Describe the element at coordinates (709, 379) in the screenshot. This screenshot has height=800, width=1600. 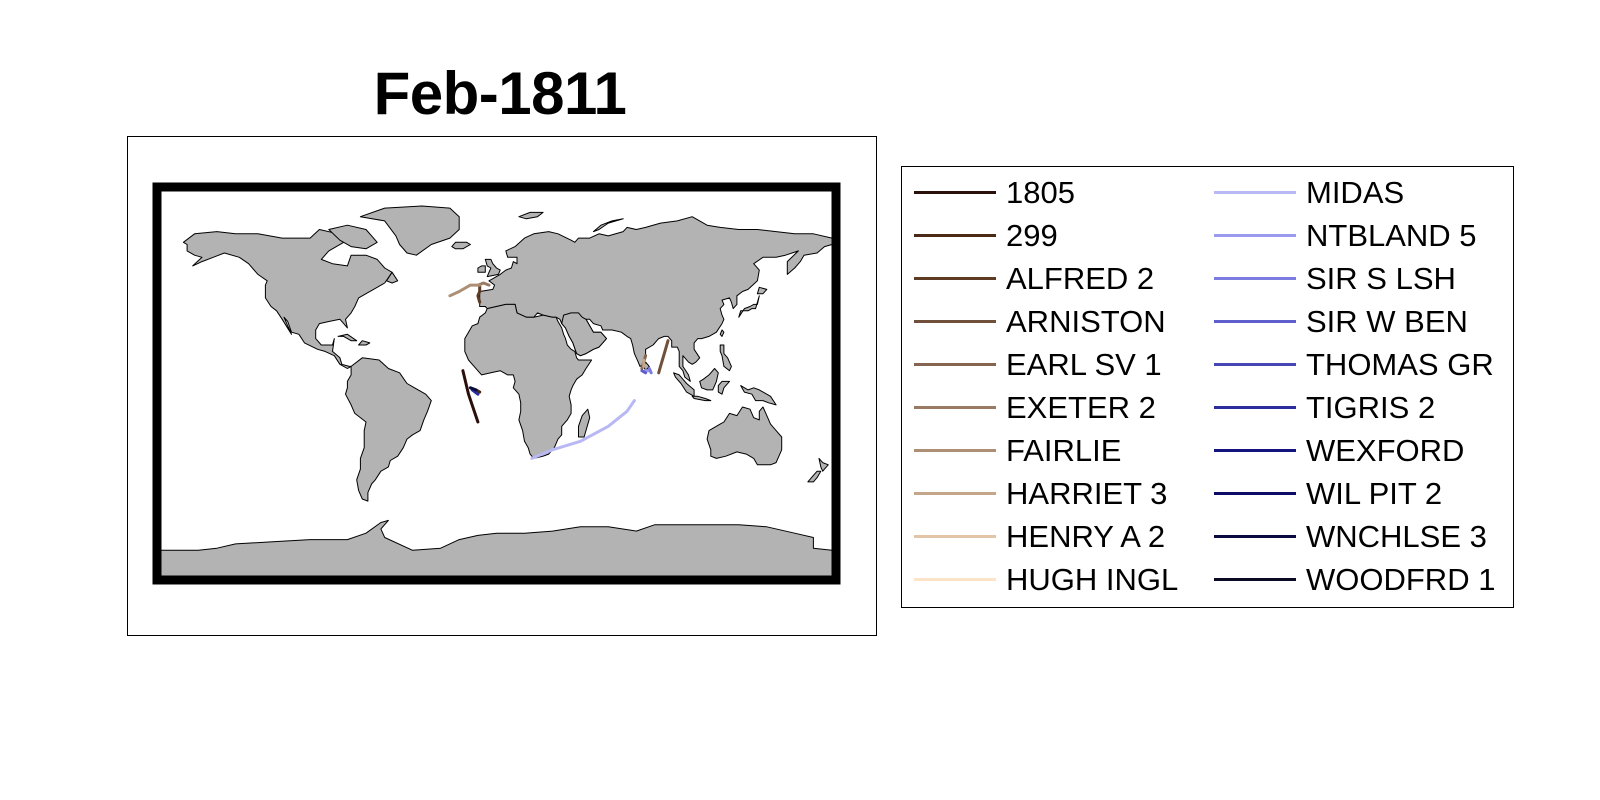
I see `borneo-shape` at that location.